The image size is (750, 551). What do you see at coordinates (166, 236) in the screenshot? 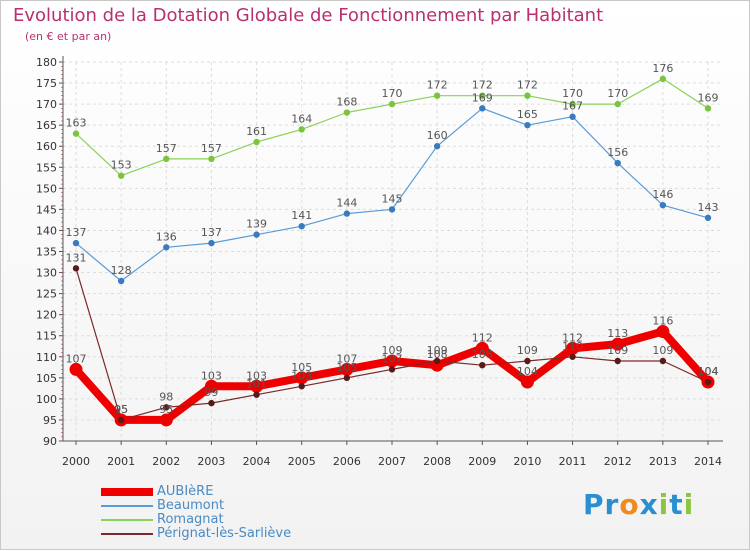
I see `data-label: 136` at bounding box center [166, 236].